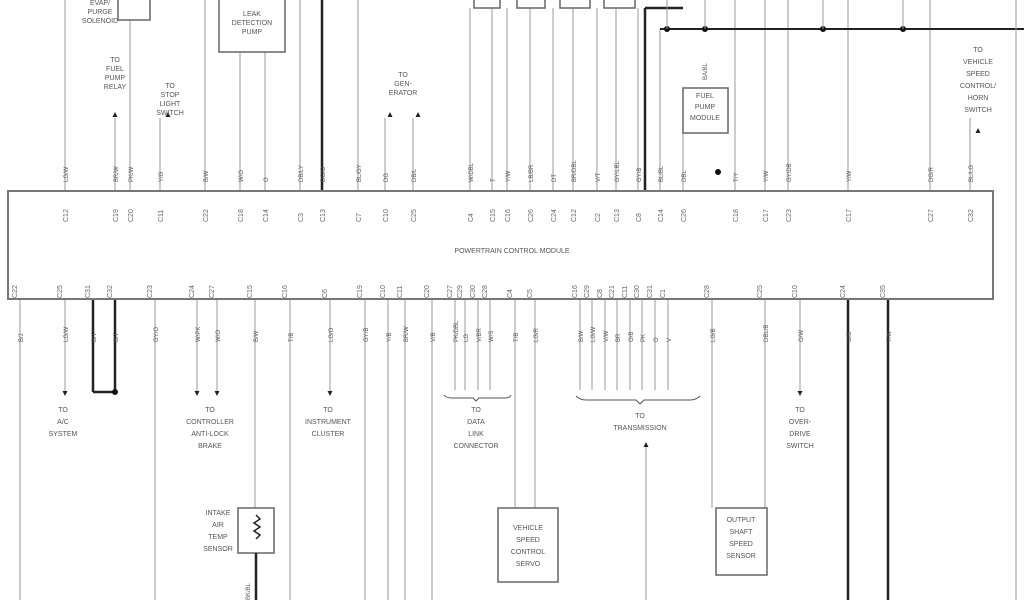 The height and width of the screenshot is (600, 1024). What do you see at coordinates (434, 337) in the screenshot?
I see `bottom-wire-label: V/B` at bounding box center [434, 337].